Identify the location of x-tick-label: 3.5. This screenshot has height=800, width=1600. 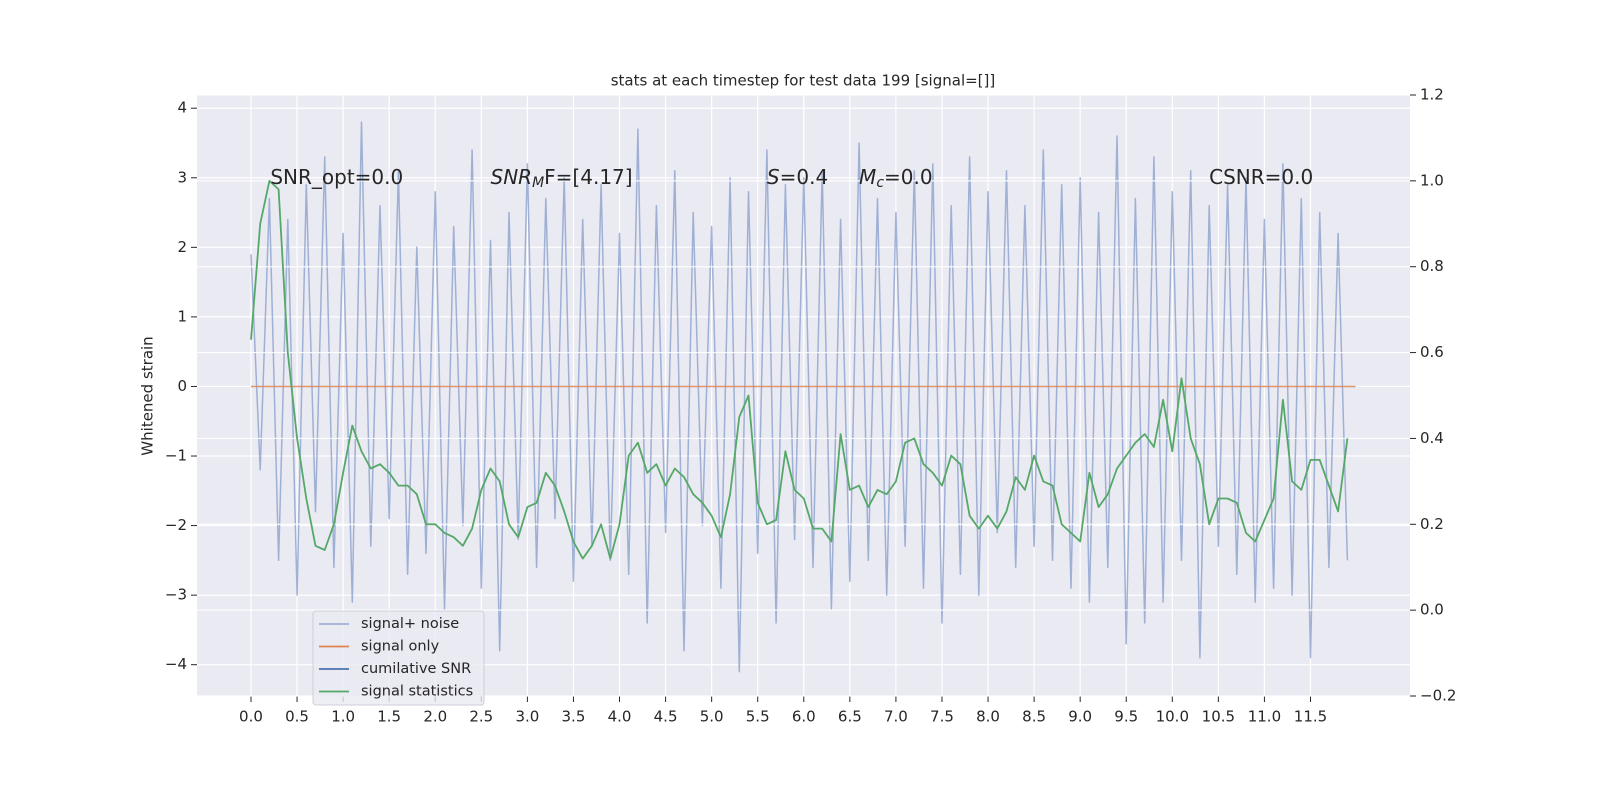
(574, 717).